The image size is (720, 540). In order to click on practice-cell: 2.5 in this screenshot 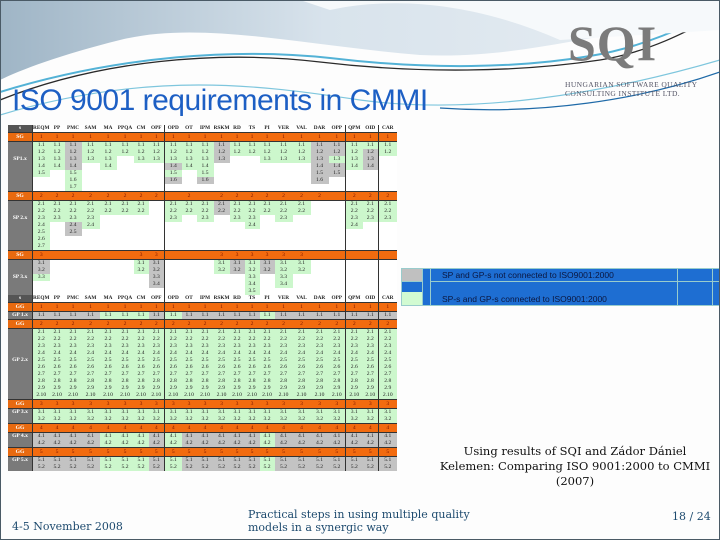, I will do `click(141, 360)`.